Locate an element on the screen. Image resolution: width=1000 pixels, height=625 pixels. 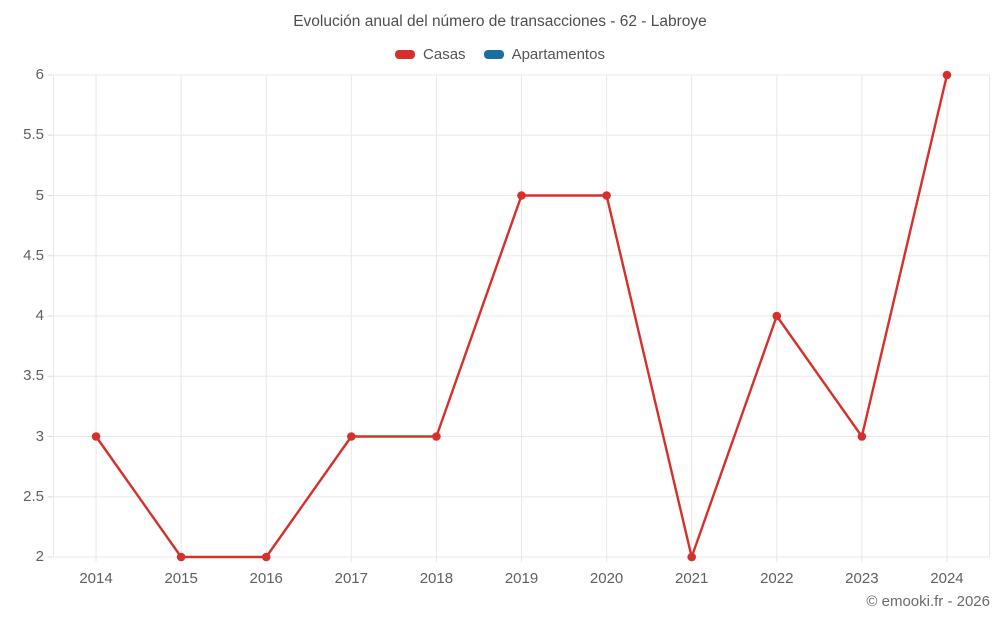
x-axis-label: 2014 is located at coordinates (96, 578).